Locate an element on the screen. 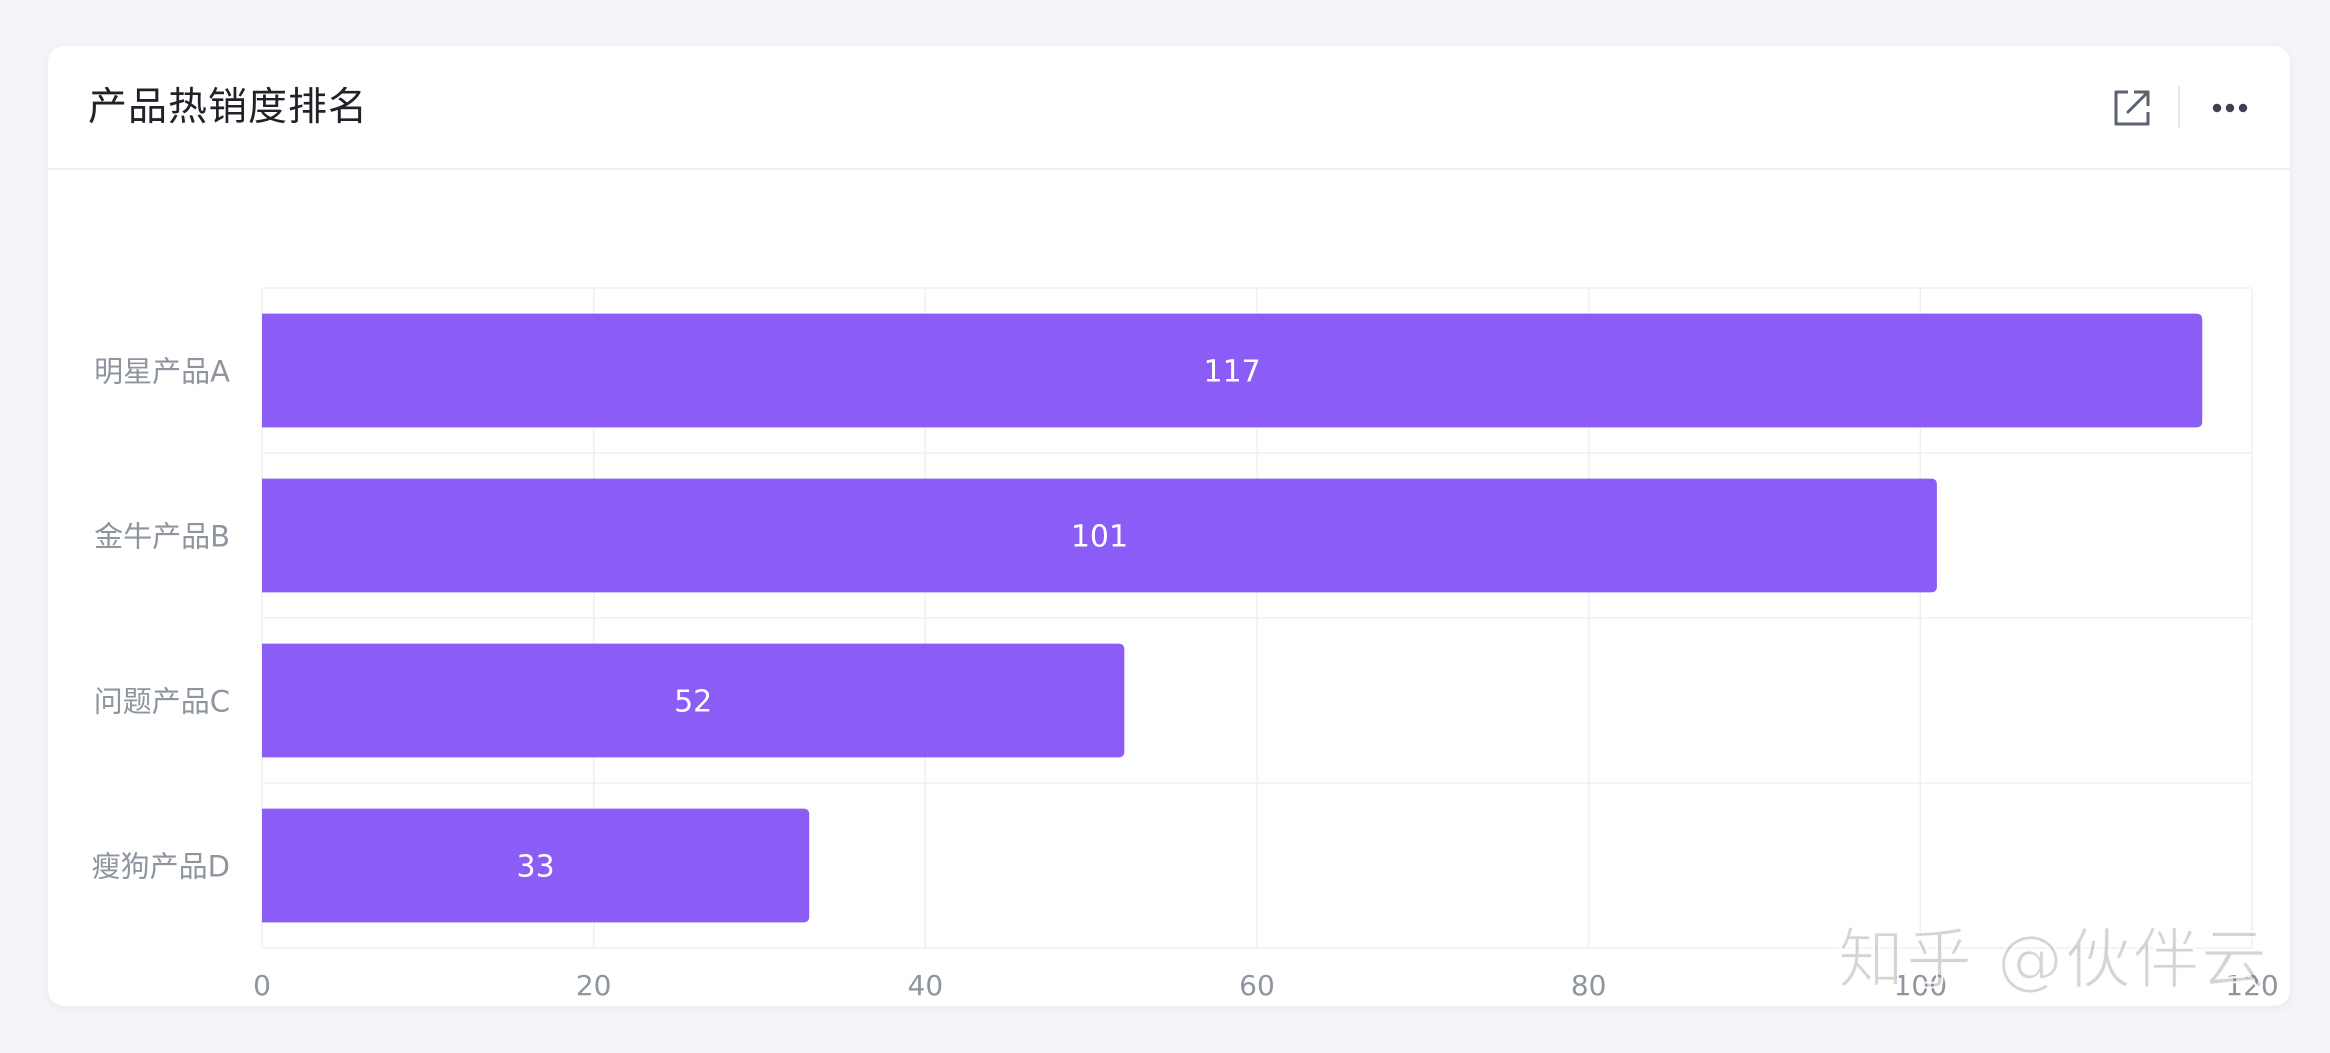  x-tick-label: 40 is located at coordinates (926, 985).